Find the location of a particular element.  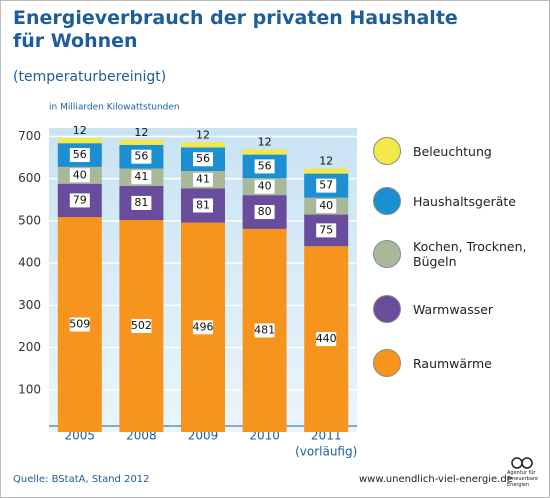

legend-item: Beleuchtung is located at coordinates (458, 151).